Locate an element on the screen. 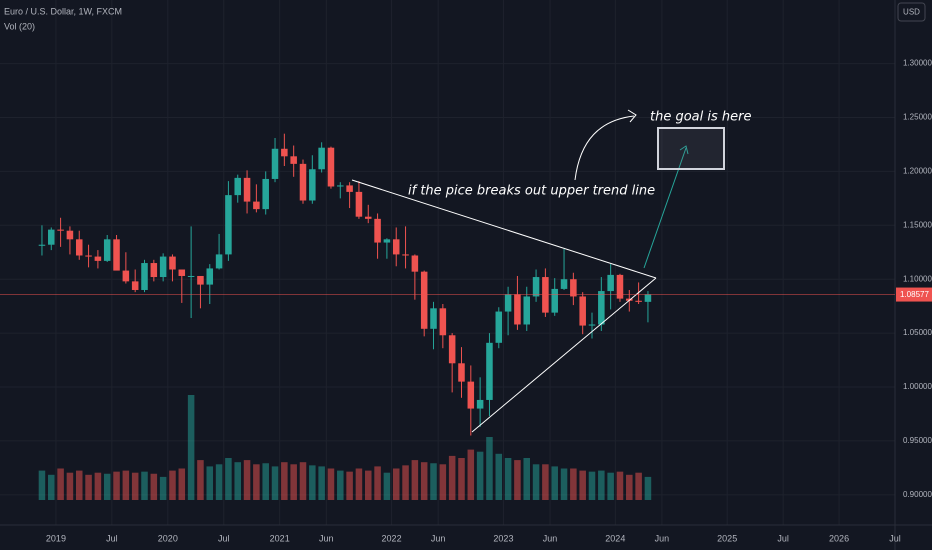  y-tick-label: 1.15000 is located at coordinates (917, 224).